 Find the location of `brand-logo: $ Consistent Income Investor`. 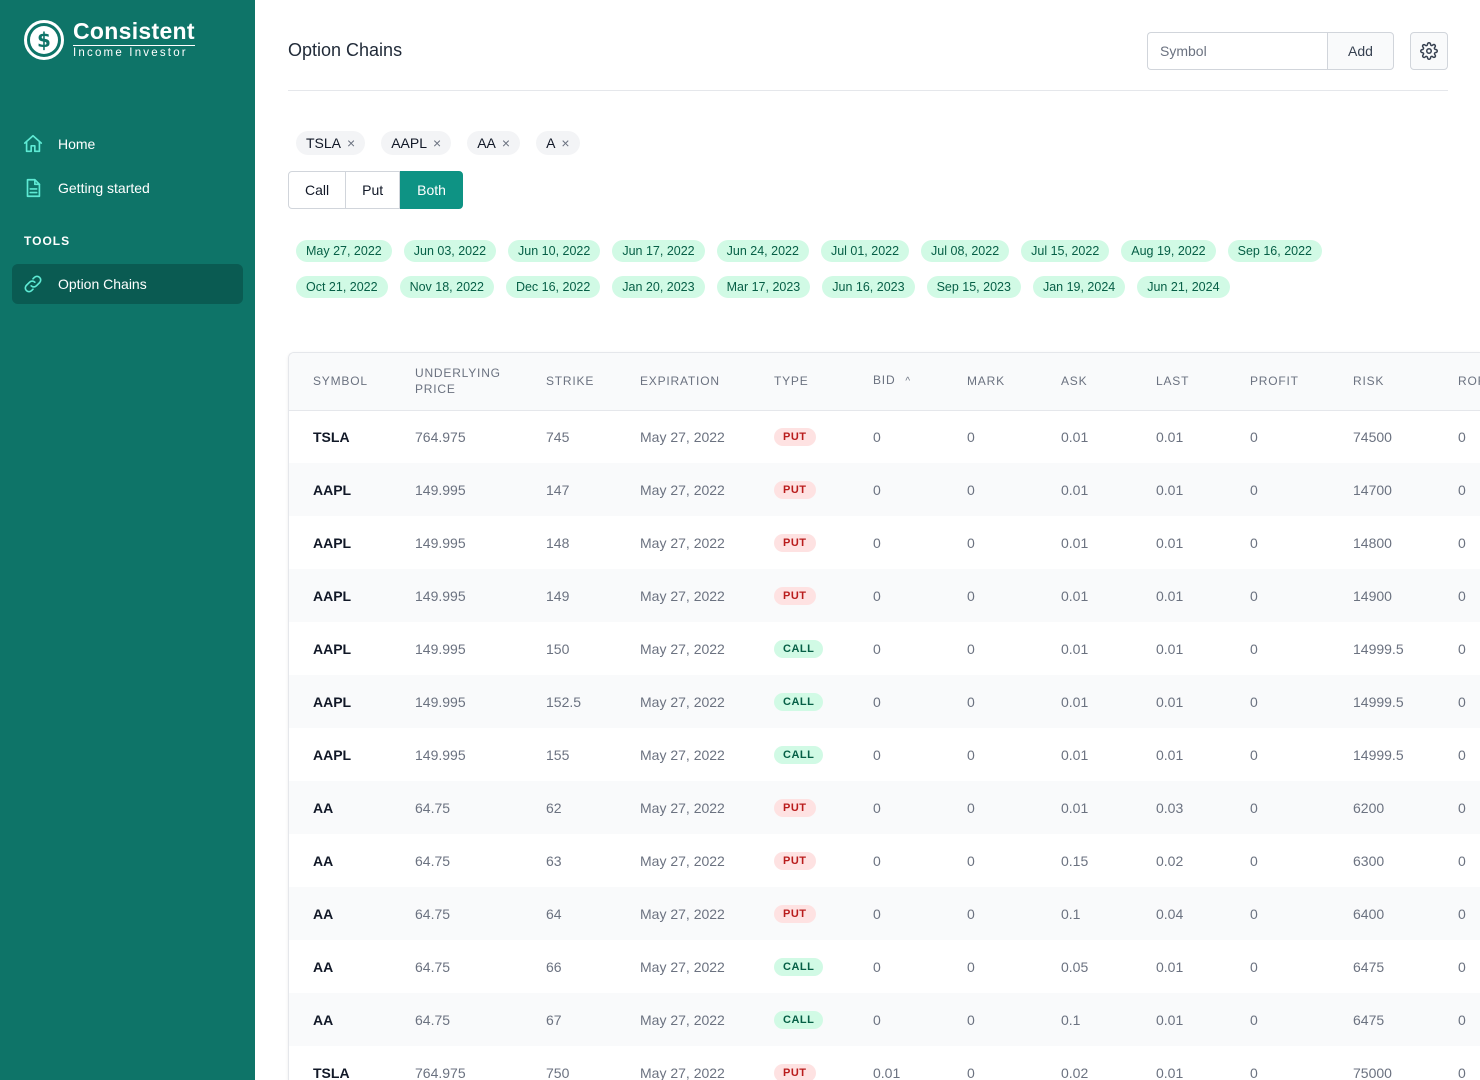

brand-logo: $ Consistent Income Investor is located at coordinates (109, 40).